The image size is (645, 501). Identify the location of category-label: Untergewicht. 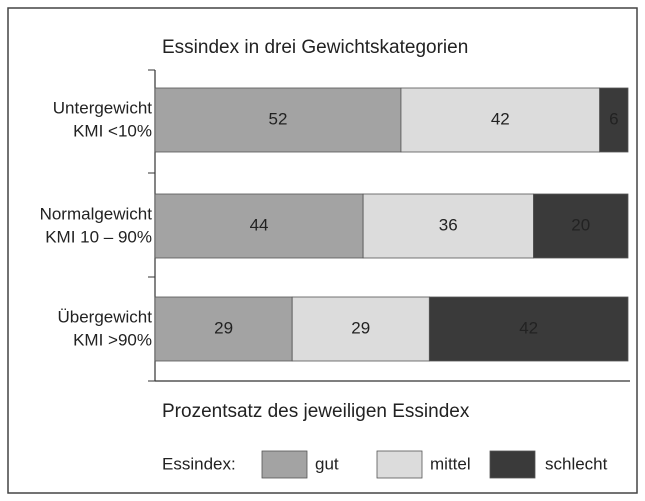
(102, 107).